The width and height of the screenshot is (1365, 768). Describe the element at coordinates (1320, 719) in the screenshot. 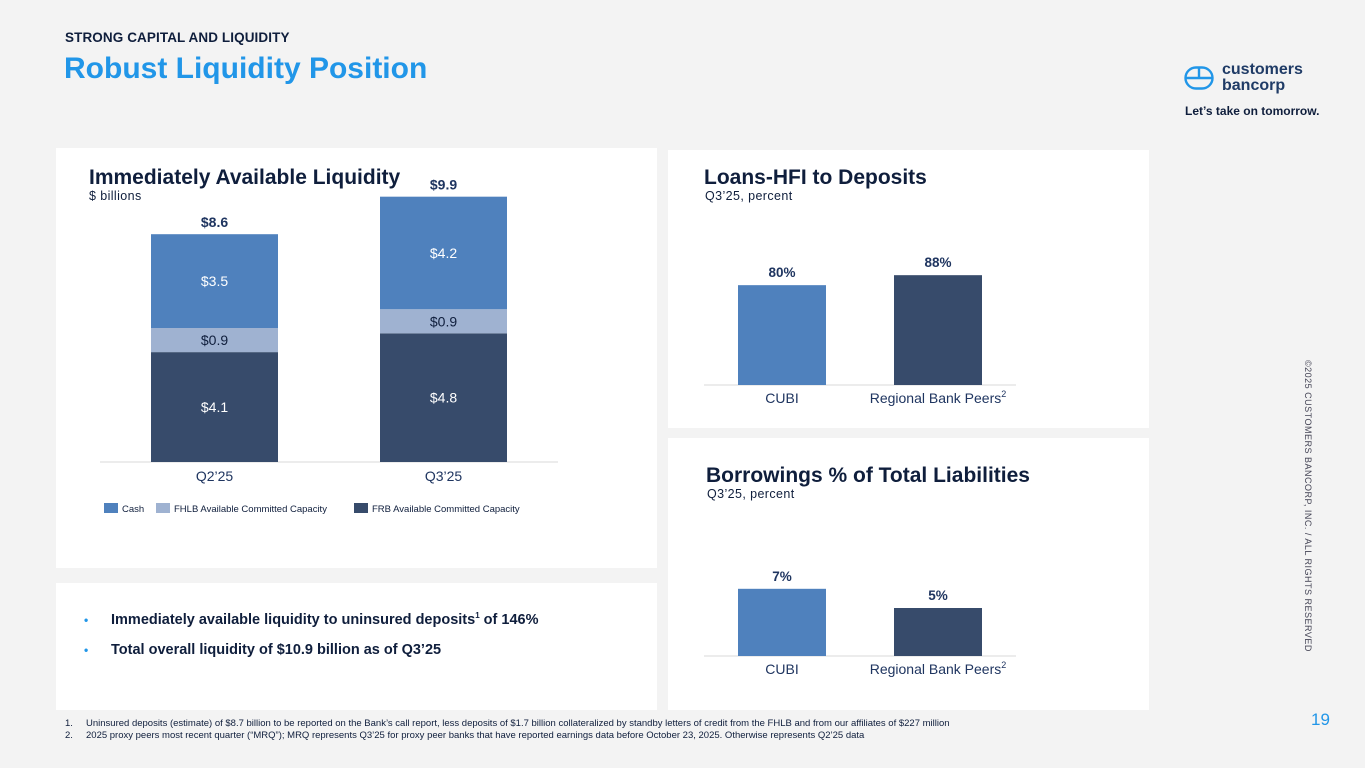

I see `page-number: 19` at that location.